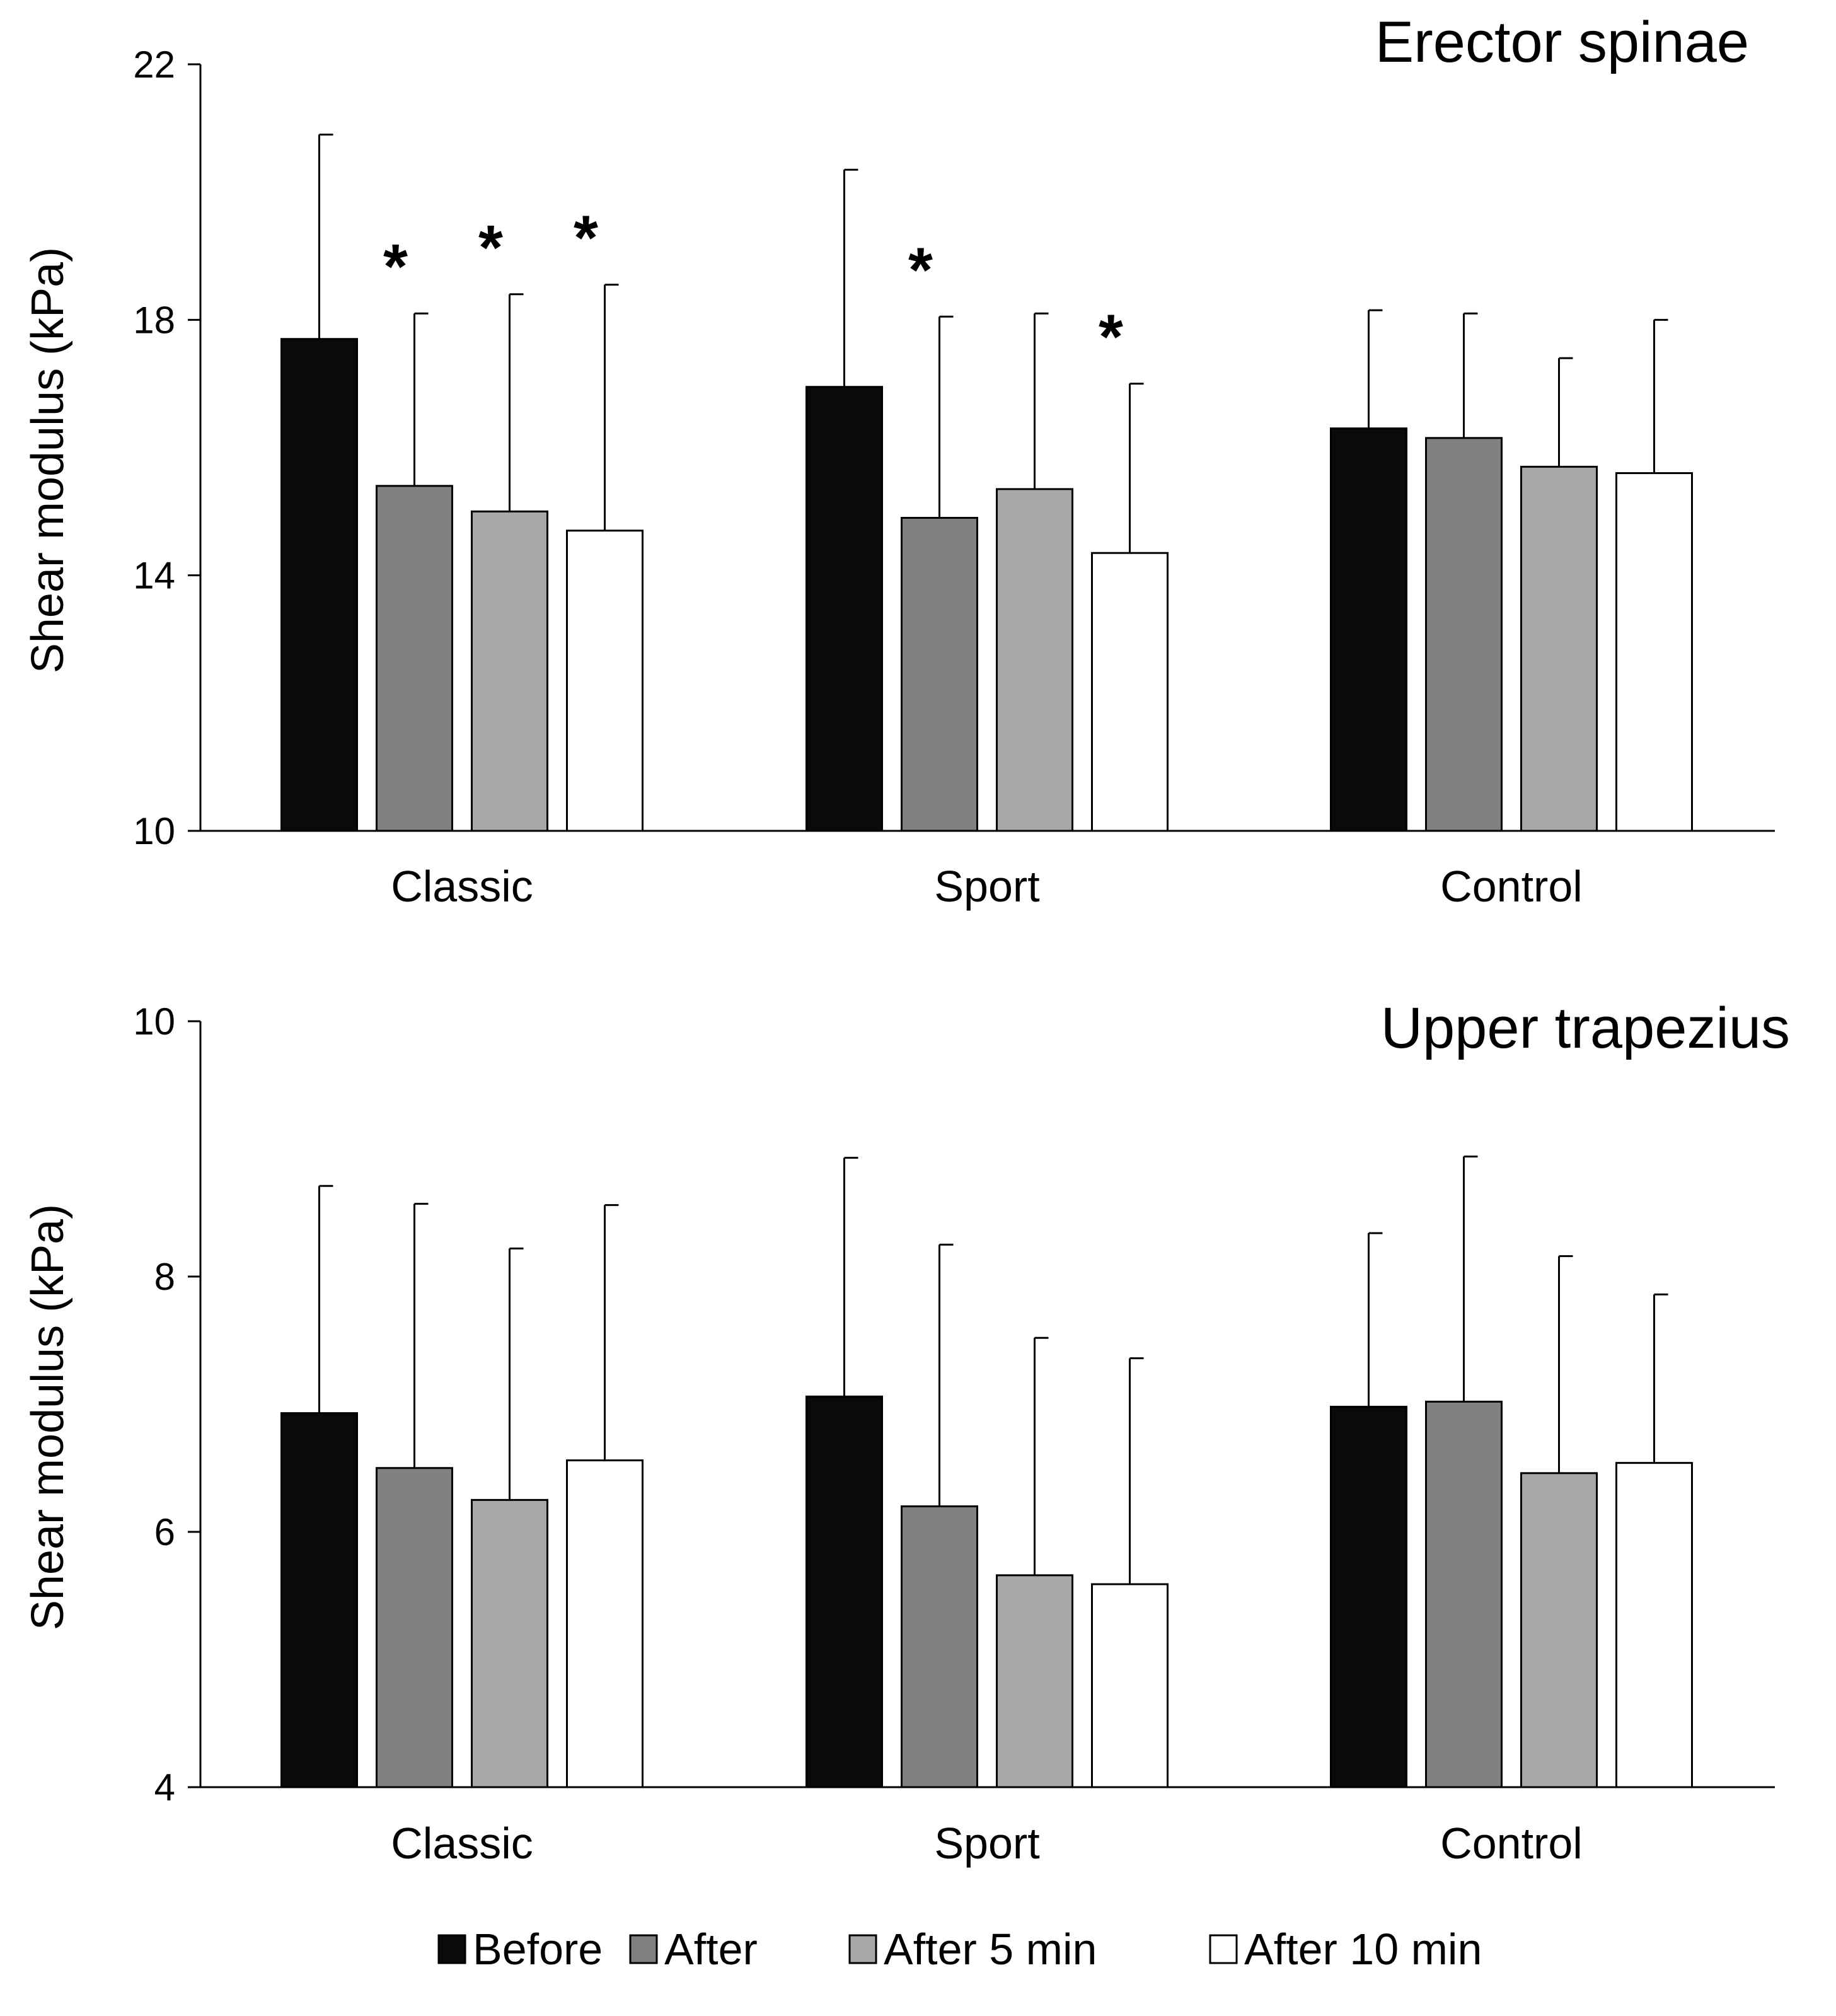 This screenshot has width=1836, height=2016. I want to click on y-tick-label: 4, so click(164, 1787).